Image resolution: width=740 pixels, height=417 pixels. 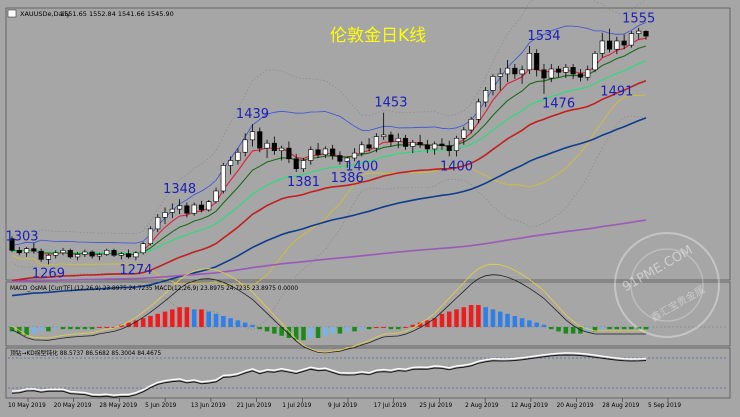 What do you see at coordinates (73, 406) in the screenshot?
I see `x-tick-label: 20 May 2019` at bounding box center [73, 406].